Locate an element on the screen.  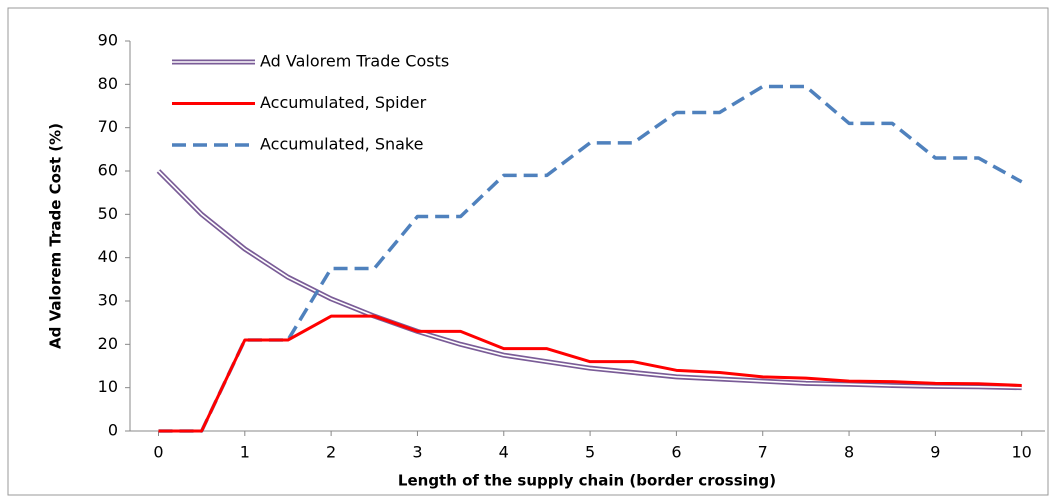
y-tick-label: 60 is located at coordinates (108, 170).